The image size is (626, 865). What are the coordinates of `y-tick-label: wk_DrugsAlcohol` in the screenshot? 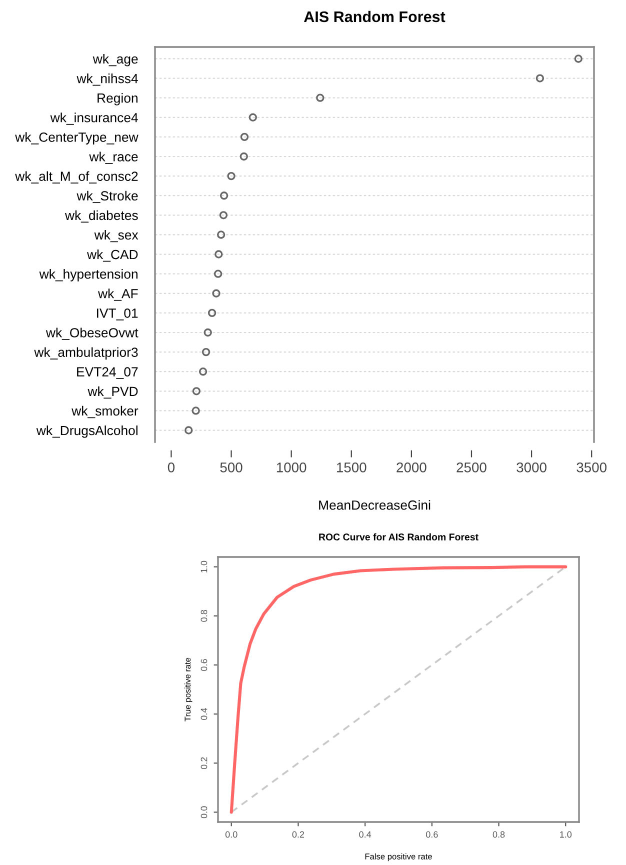 It's located at (87, 431).